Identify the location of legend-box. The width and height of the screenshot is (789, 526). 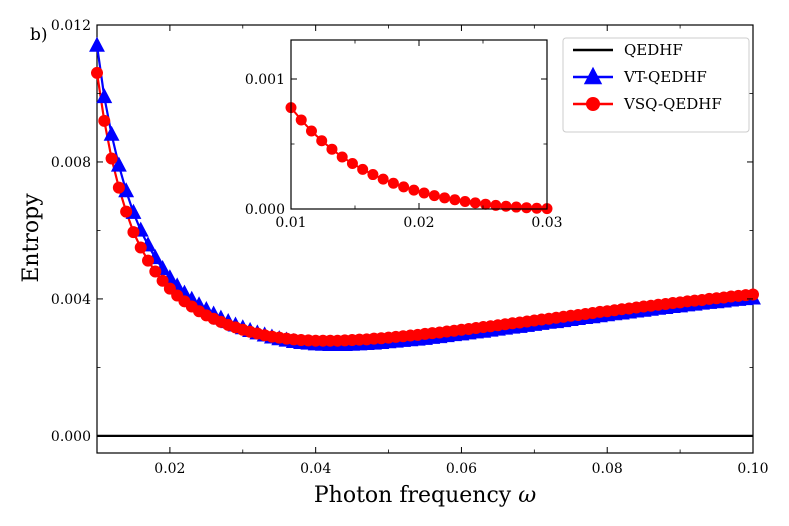
(656, 85).